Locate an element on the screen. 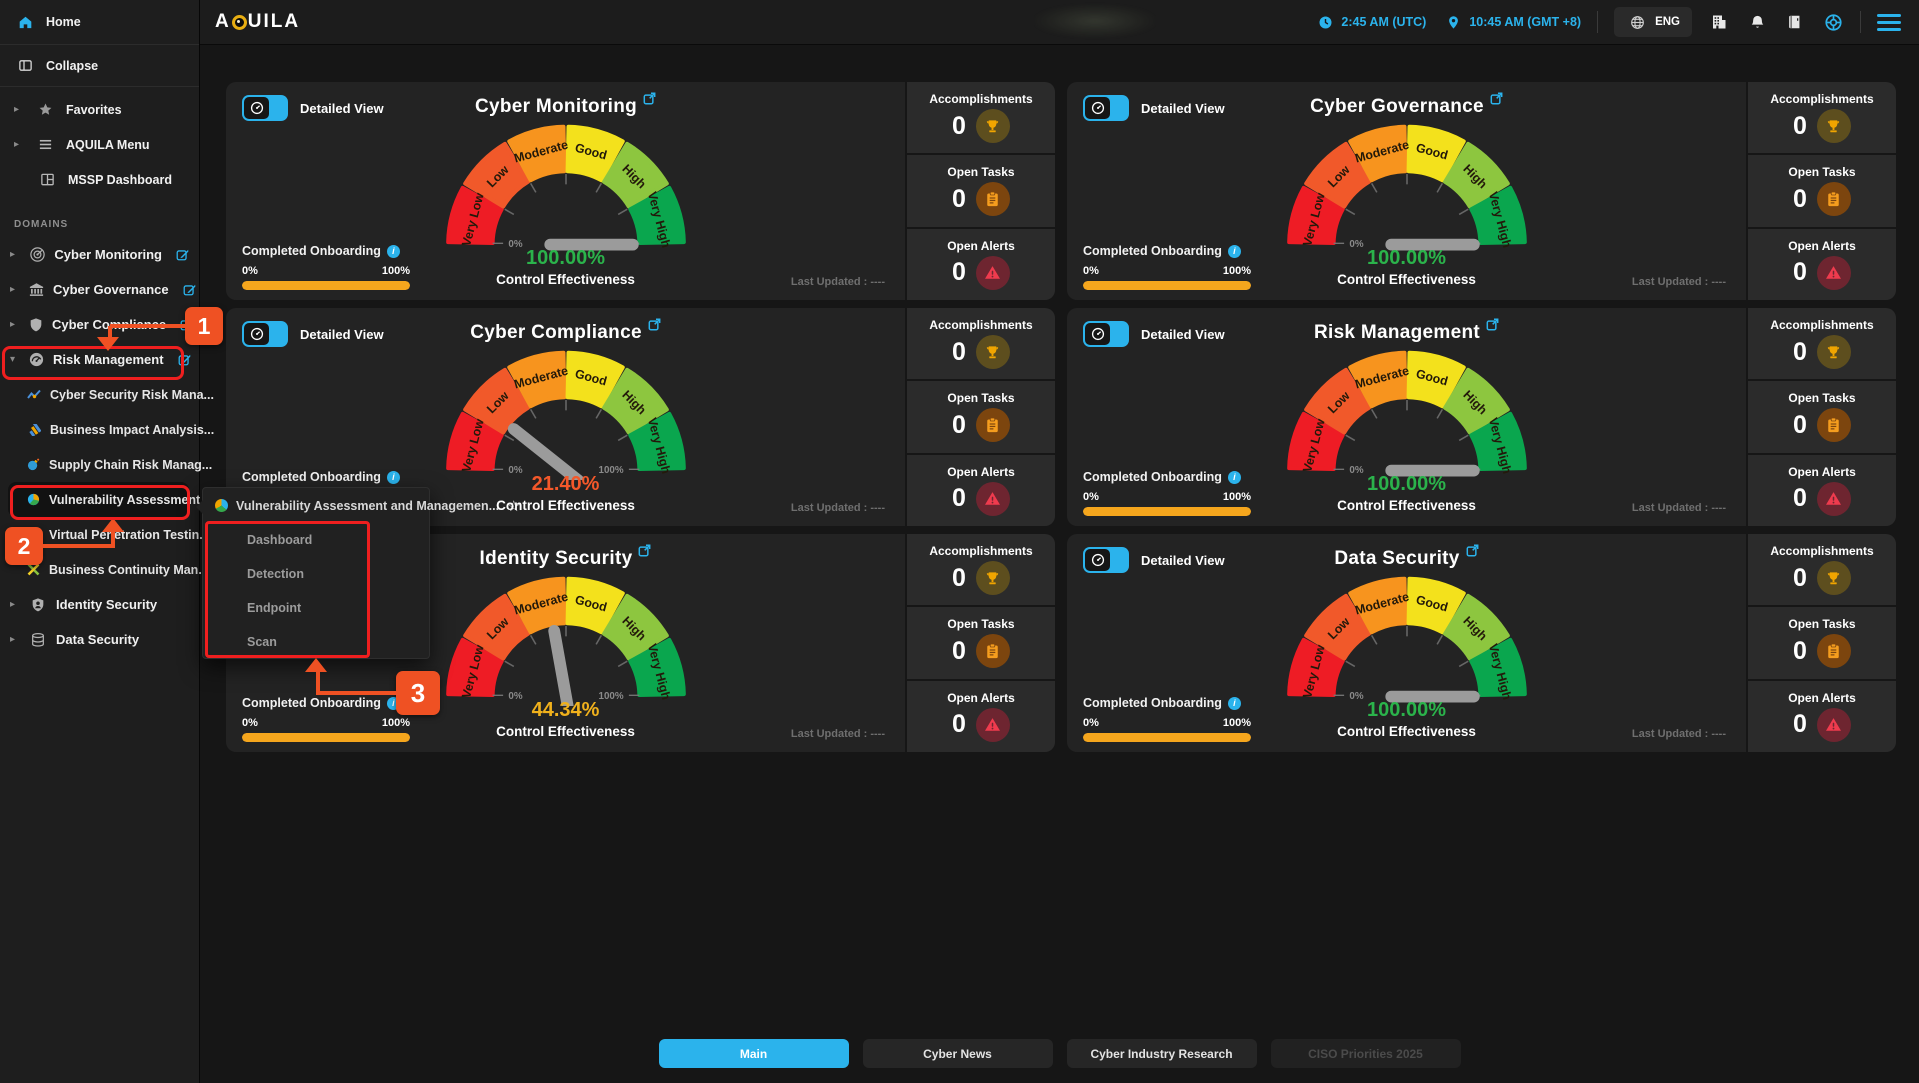 This screenshot has height=1083, width=1919. home-label: Home is located at coordinates (63, 22).